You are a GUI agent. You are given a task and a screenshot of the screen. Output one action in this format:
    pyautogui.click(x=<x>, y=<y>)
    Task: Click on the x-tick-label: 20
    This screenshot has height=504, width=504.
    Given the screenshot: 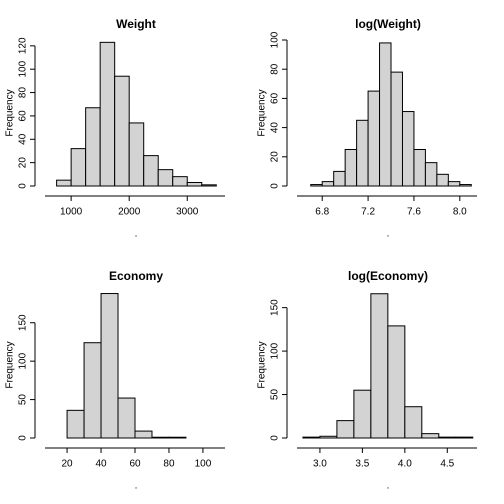 What is the action you would take?
    pyautogui.click(x=68, y=464)
    